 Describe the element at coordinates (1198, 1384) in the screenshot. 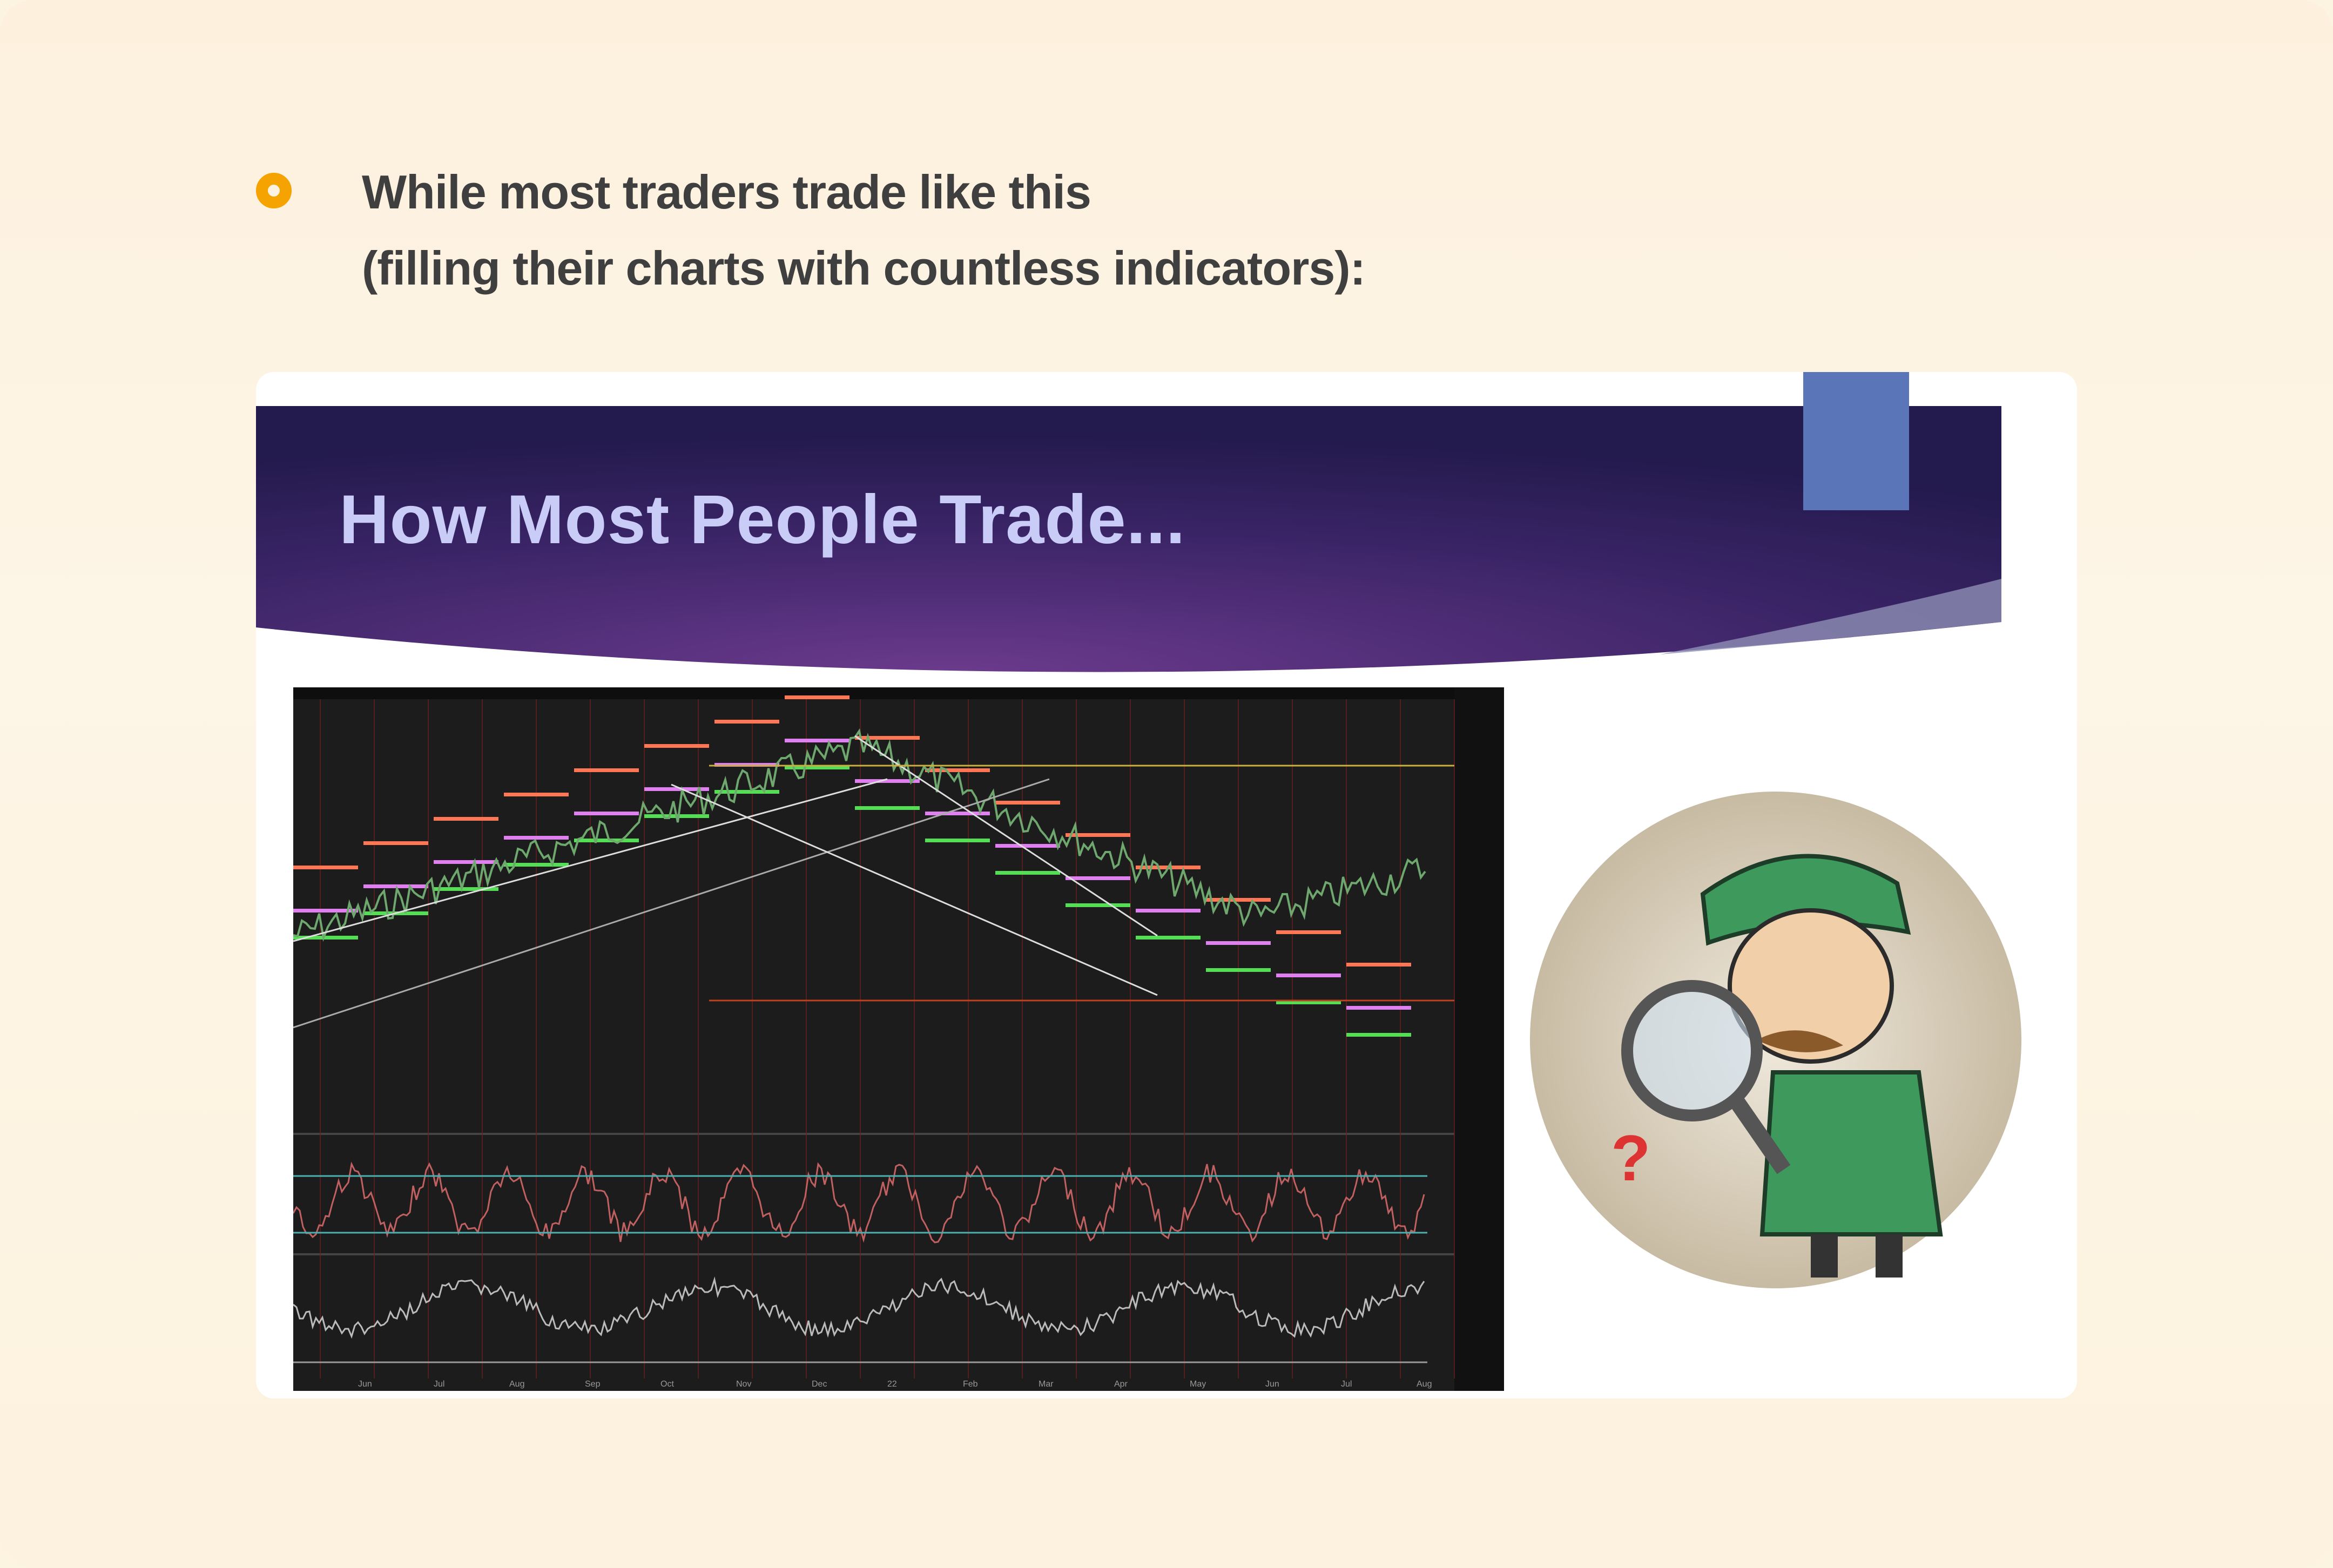

I see `month-tick-label: May` at that location.